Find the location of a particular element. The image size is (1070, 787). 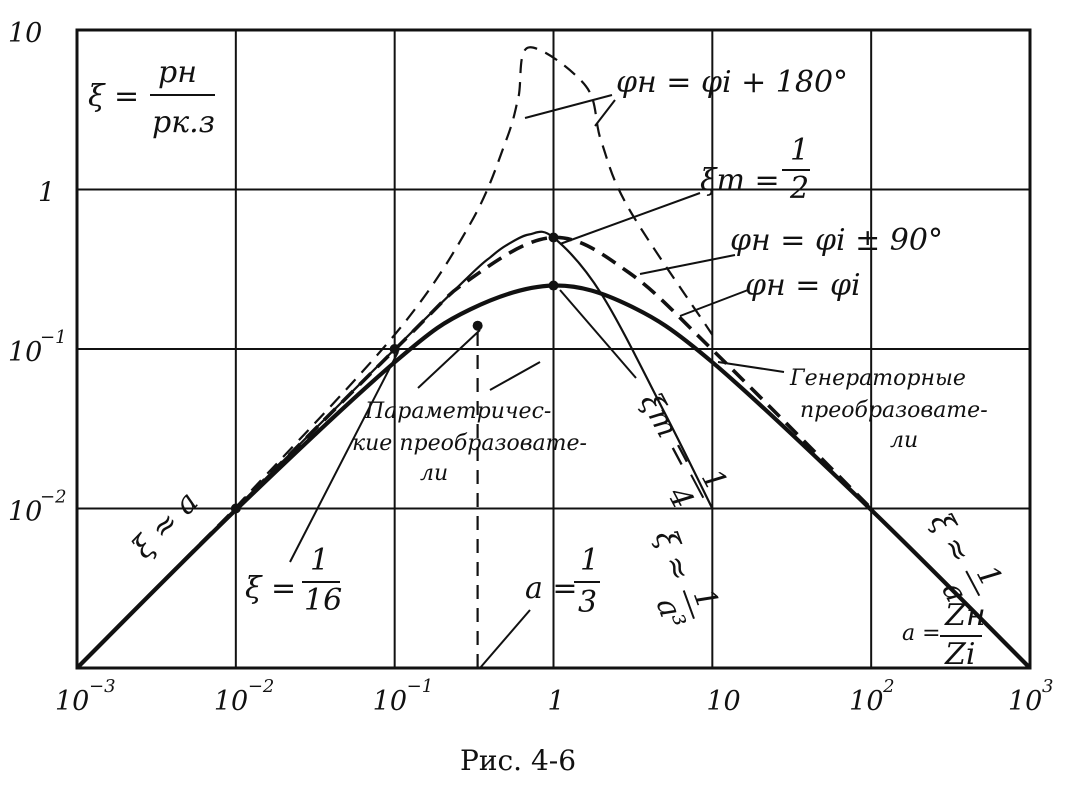

annotation-generator: Генераторные преобразовате- ли is located at coordinates (888, 409).